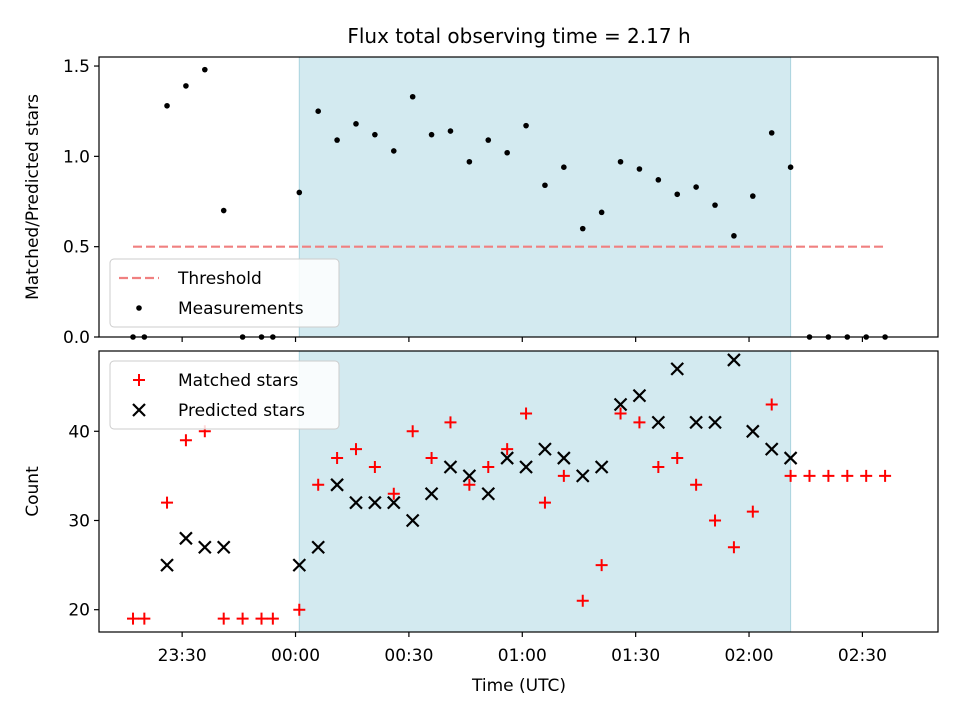 The height and width of the screenshot is (720, 960). What do you see at coordinates (408, 656) in the screenshot?
I see `x-tick-label: 00:30` at bounding box center [408, 656].